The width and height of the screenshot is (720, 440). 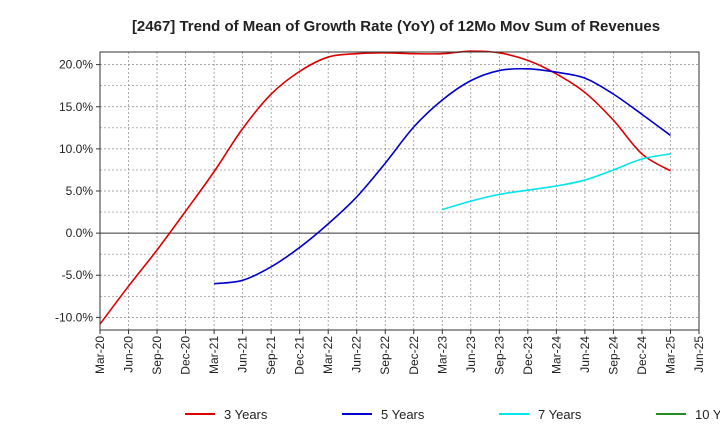 What do you see at coordinates (556, 182) in the screenshot?
I see `series-line-7-years` at bounding box center [556, 182].